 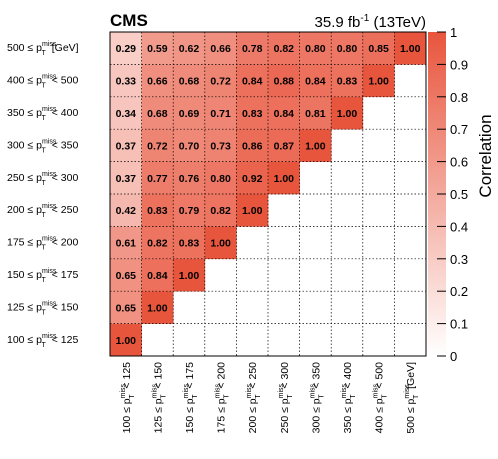 What do you see at coordinates (42, 82) in the screenshot?
I see `y-tick-label: 400 ≤ pmiss T < 500` at bounding box center [42, 82].